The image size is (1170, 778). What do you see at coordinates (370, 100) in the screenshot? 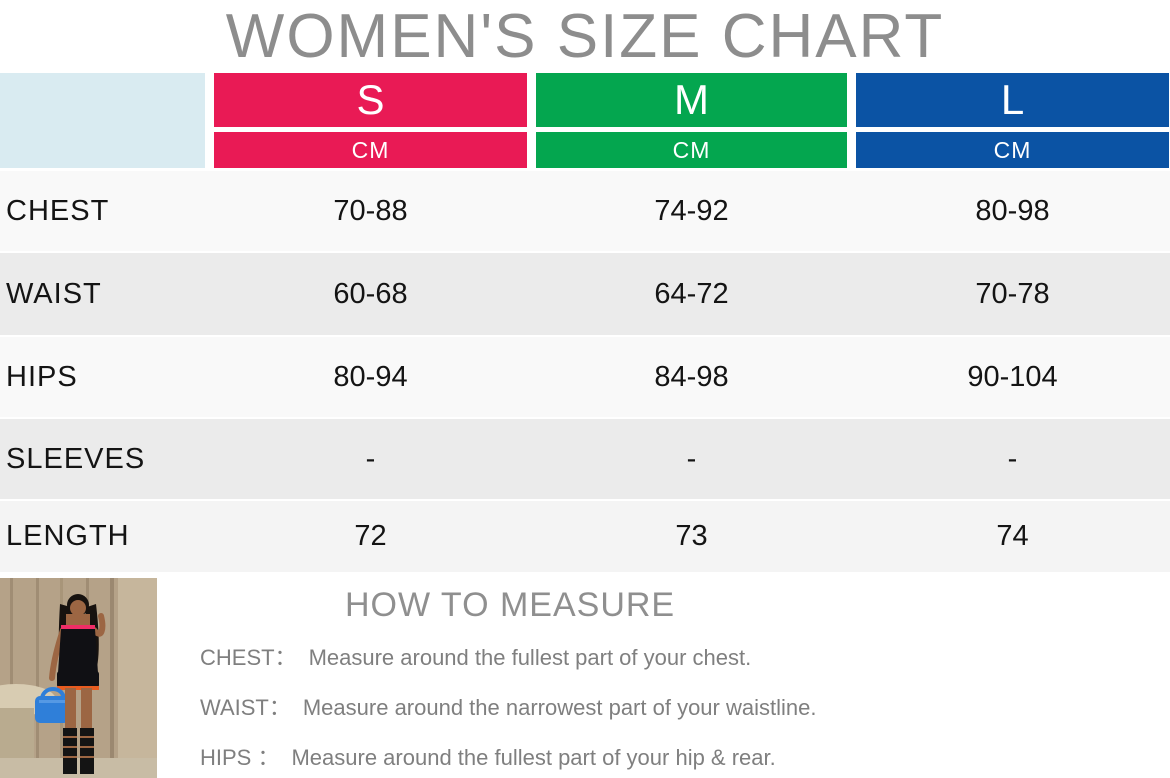
I see `column-header-s: S` at bounding box center [370, 100].